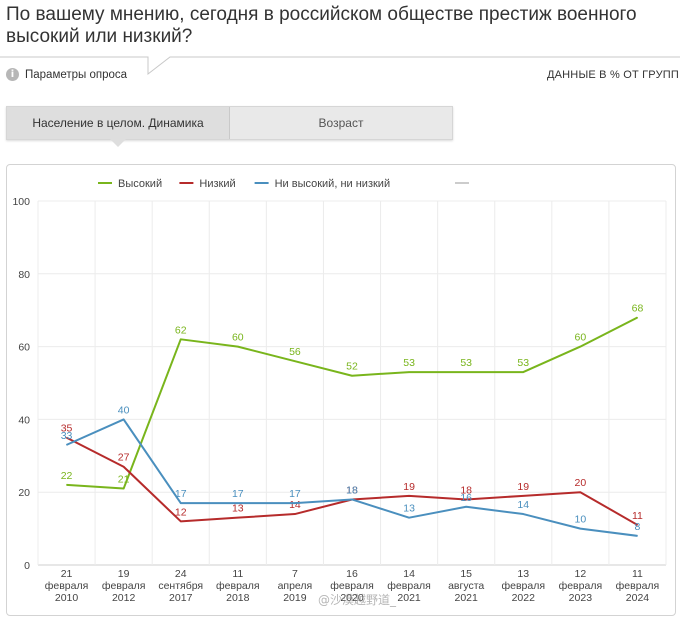  Describe the element at coordinates (217, 184) in the screenshot. I see `legend-label: Низкий` at that location.